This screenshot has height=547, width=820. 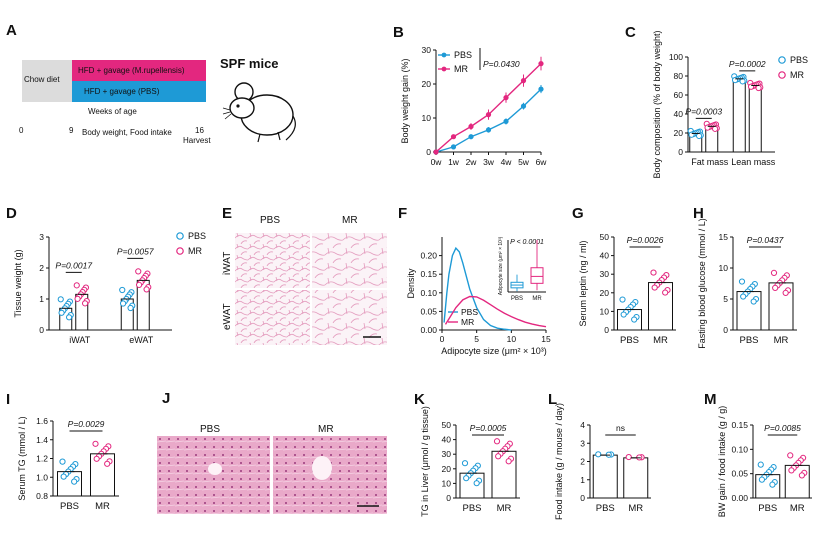 I want to click on chart-m-x-tick-label: MR, so click(x=797, y=508).